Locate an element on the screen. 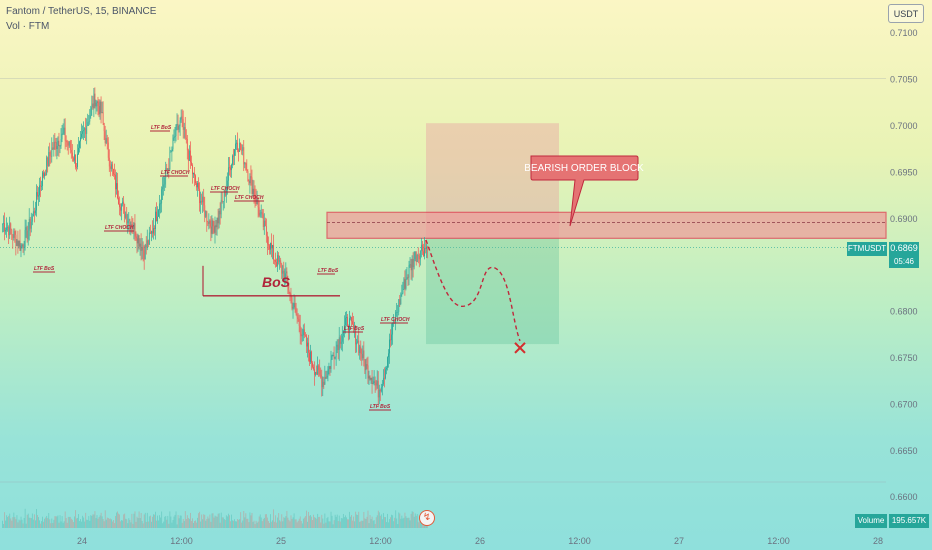 This screenshot has width=932, height=550. volume-label: Volume is located at coordinates (871, 520).